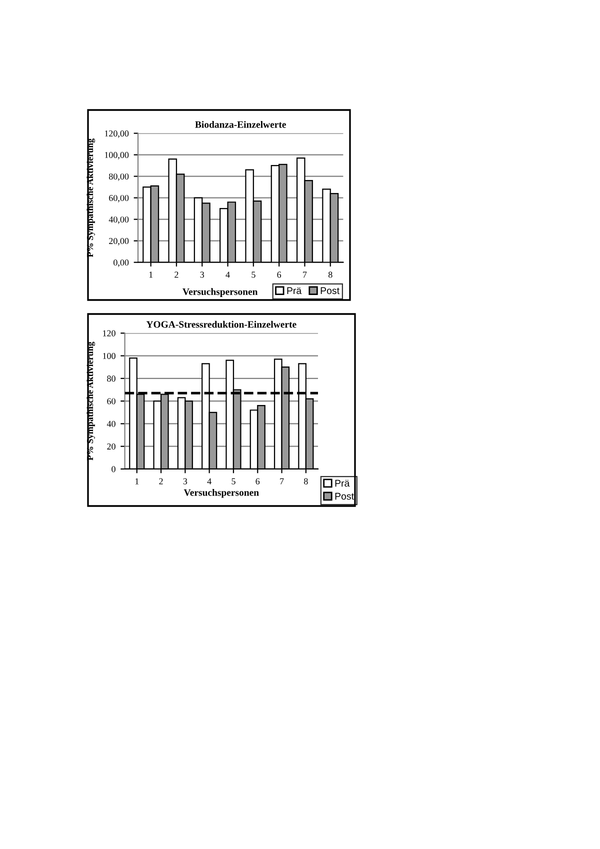 This screenshot has width=600, height=849. What do you see at coordinates (240, 124) in the screenshot?
I see `chart-title: Biodanza-Einzelwerte` at bounding box center [240, 124].